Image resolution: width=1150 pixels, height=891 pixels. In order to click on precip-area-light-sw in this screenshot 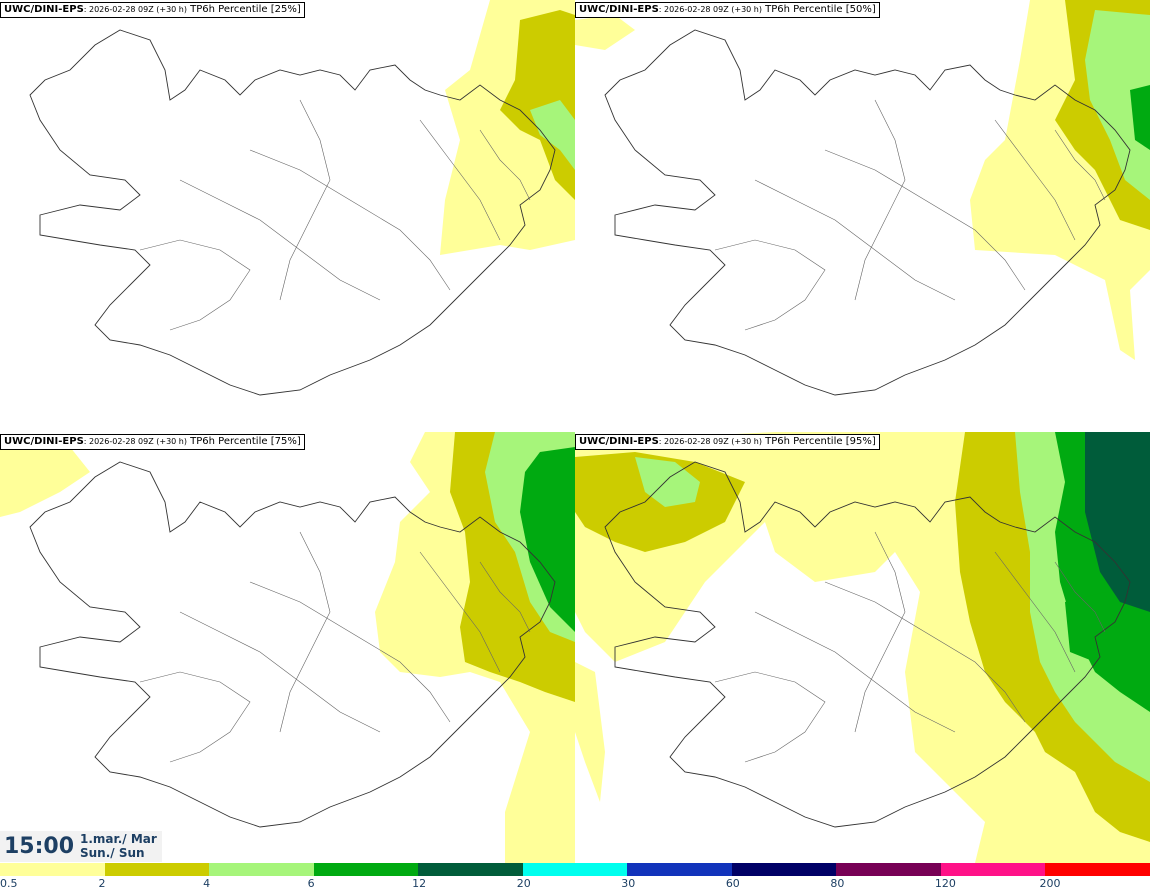, I will do `click(590, 732)`.